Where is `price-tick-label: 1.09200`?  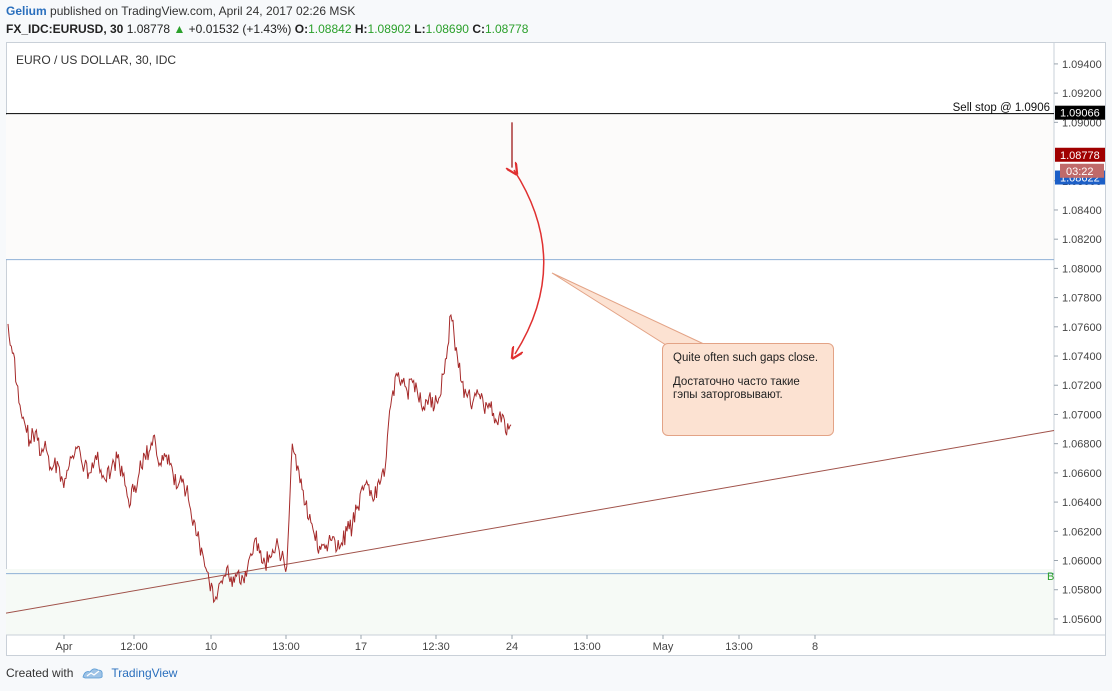 price-tick-label: 1.09200 is located at coordinates (1082, 94).